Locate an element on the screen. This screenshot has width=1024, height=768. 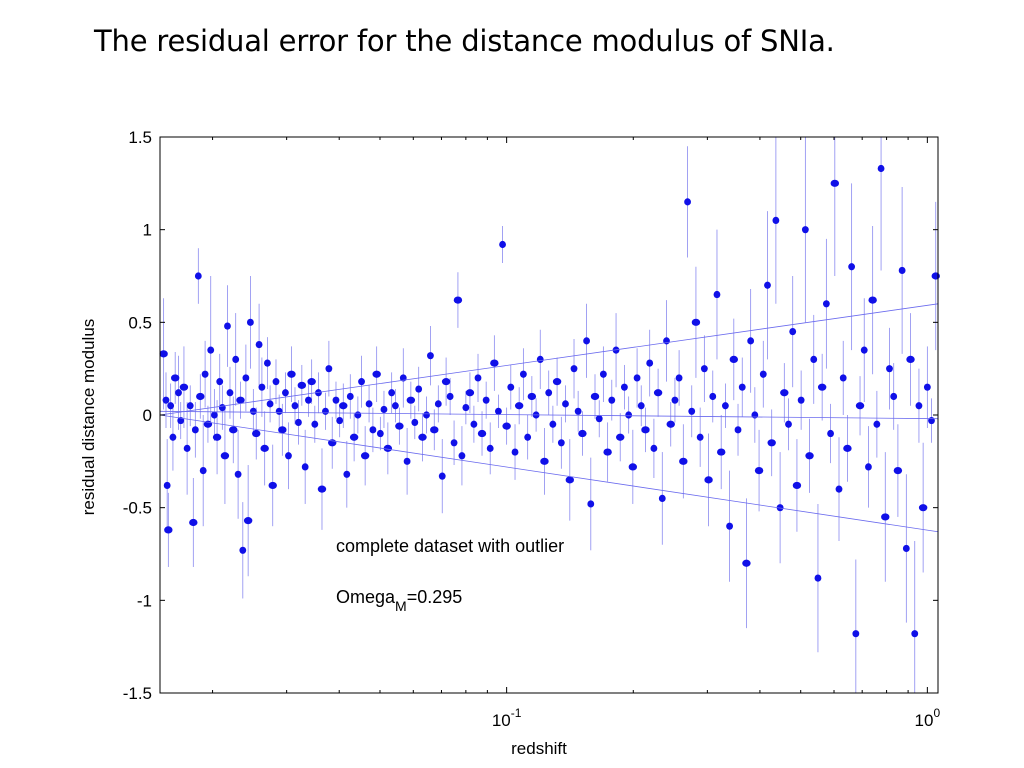
x-tick-label: 10⁰ is located at coordinates (928, 718).